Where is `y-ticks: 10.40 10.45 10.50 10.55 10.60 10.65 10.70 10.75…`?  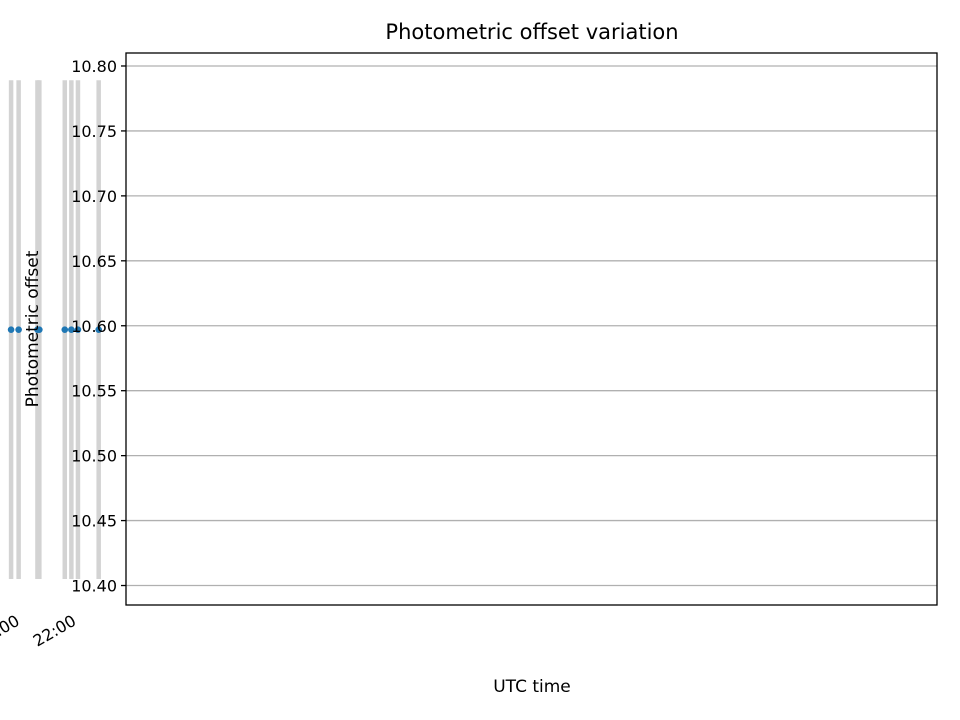
y-ticks: 10.40 10.45 10.50 10.55 10.60 10.65 10.70 10.75… is located at coordinates (98, 326).